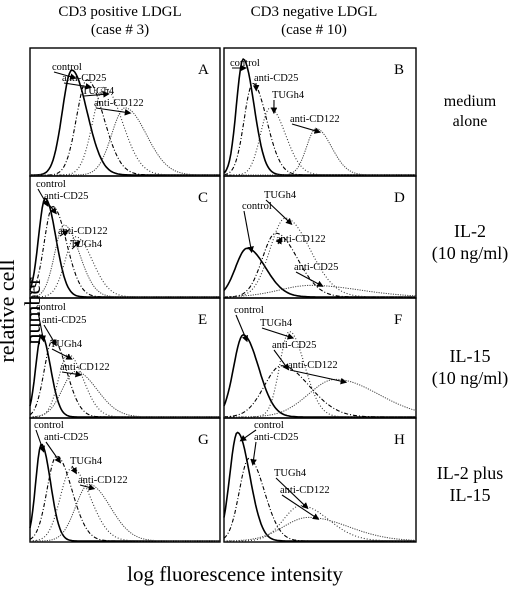  What do you see at coordinates (398, 320) in the screenshot?
I see `panel-letter: F` at bounding box center [398, 320].